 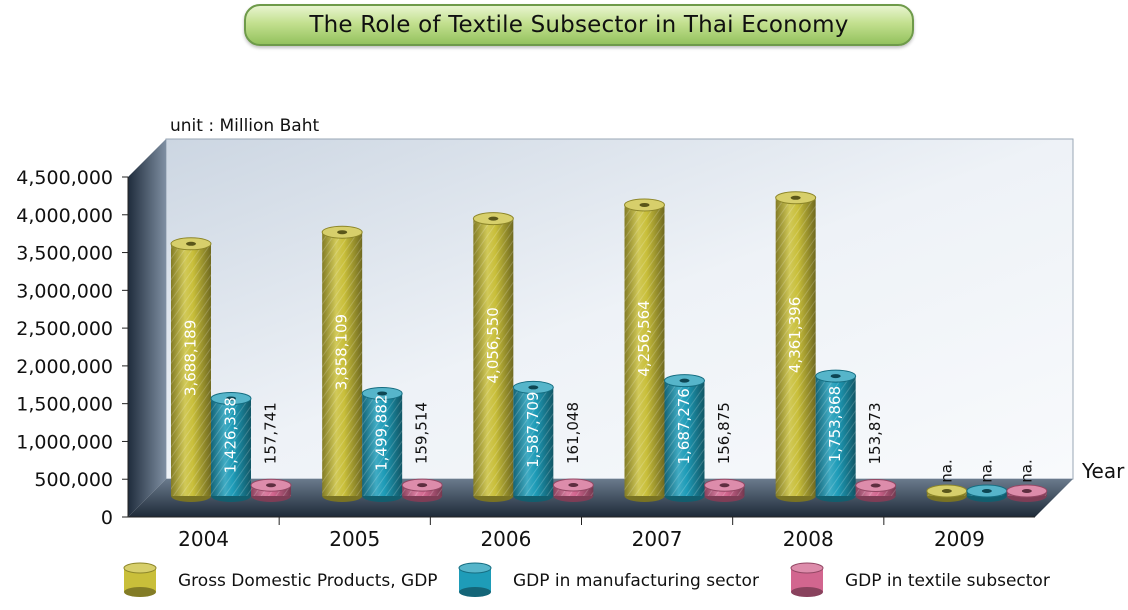 What do you see at coordinates (231, 435) in the screenshot?
I see `data-label: 1,426,338` at bounding box center [231, 435].